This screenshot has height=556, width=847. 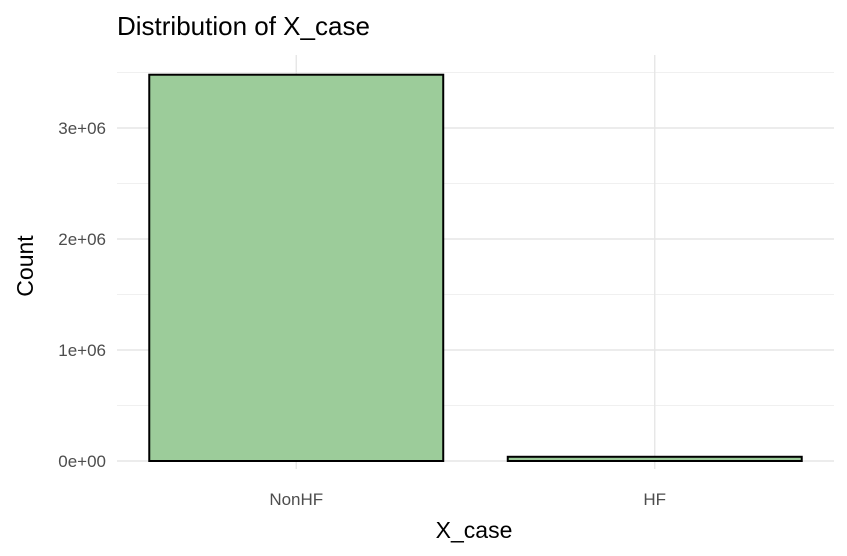 I want to click on y-tick-label: 1e+06, so click(x=82, y=350).